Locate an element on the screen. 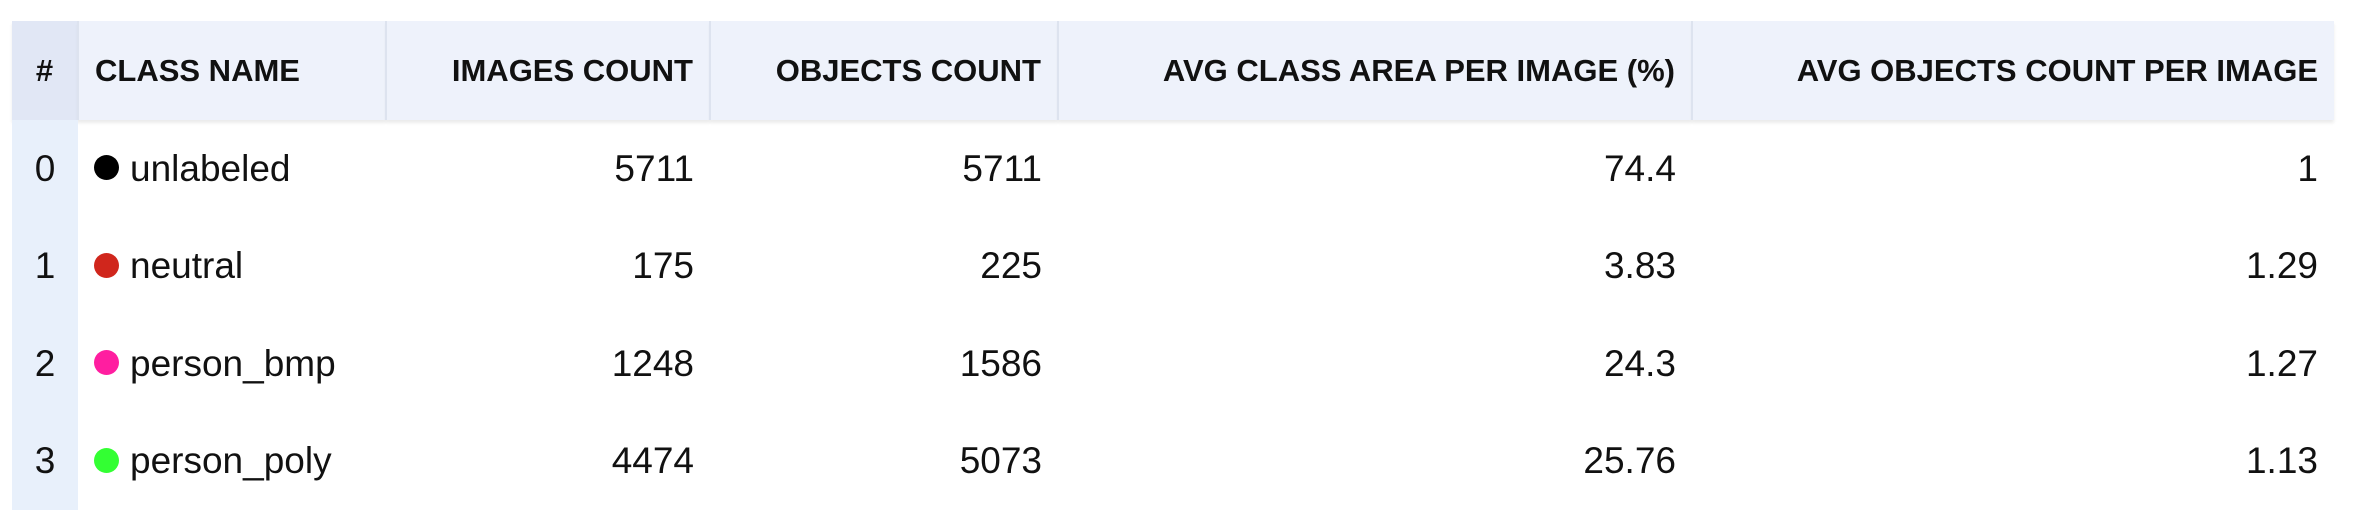  avg-objects-cell: 1.13 is located at coordinates (2281, 461).